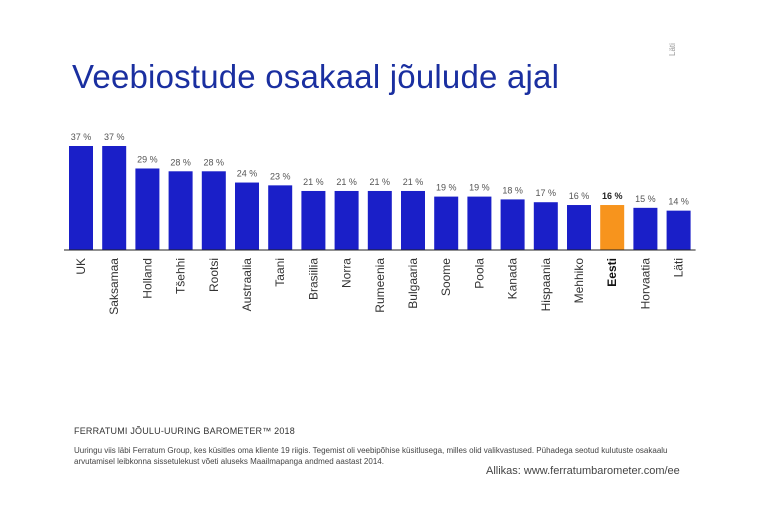  What do you see at coordinates (413, 283) in the screenshot?
I see `category-label: Bulgaaria` at bounding box center [413, 283].